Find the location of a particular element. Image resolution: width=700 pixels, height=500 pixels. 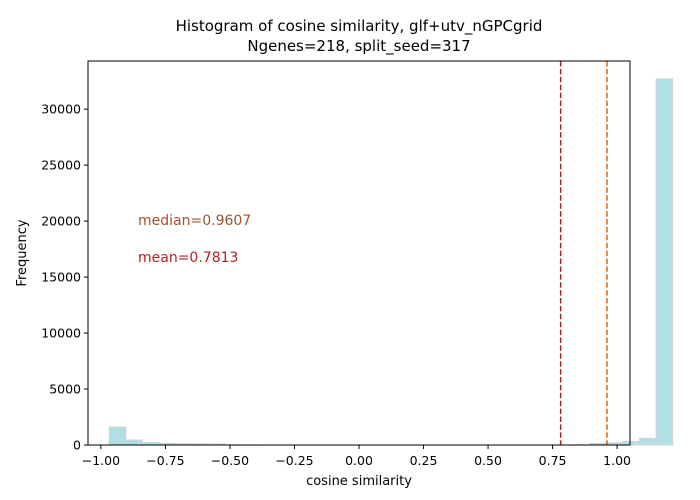

mean-annotation: mean=0.7813 is located at coordinates (188, 258).